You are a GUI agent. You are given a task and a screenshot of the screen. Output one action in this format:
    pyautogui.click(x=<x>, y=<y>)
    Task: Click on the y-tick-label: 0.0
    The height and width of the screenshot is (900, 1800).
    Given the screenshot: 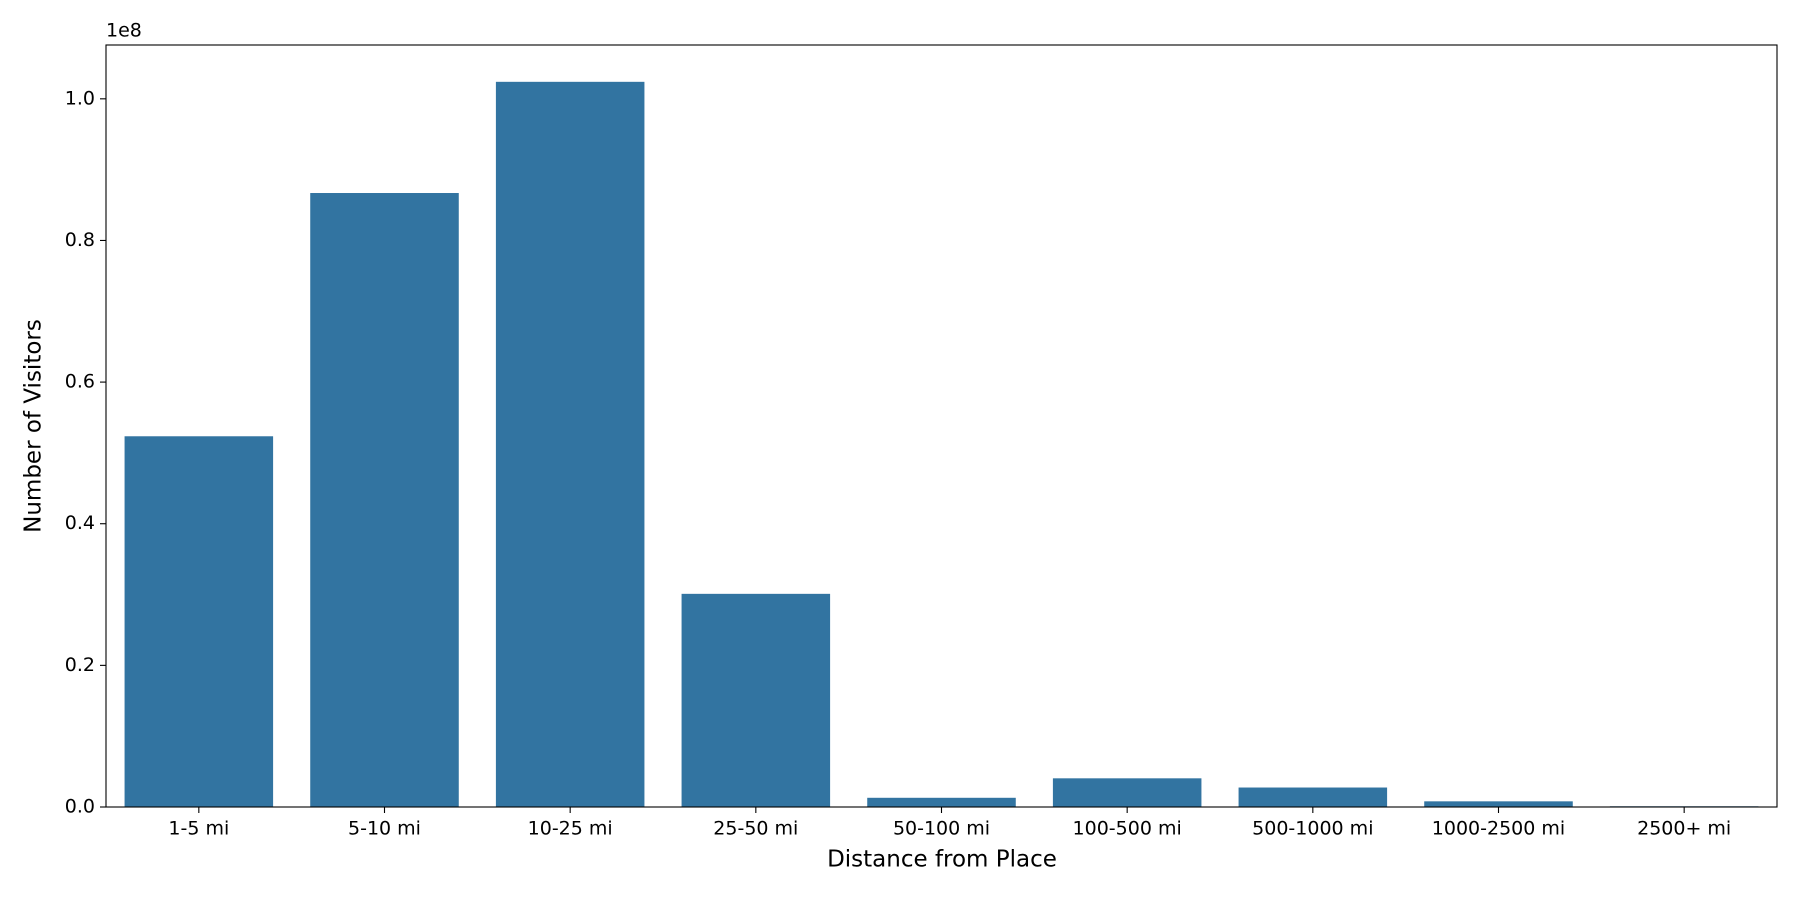 What is the action you would take?
    pyautogui.click(x=80, y=807)
    